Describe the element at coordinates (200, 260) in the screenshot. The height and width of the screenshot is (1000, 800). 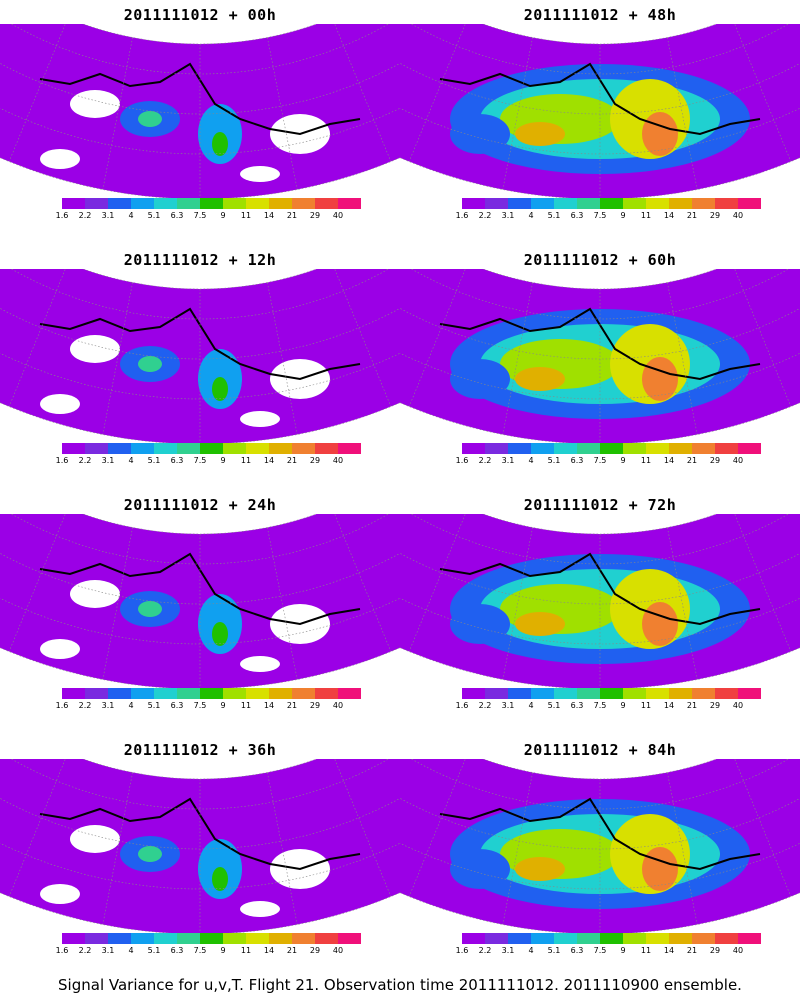
I see `panel-title: 2011111012 + 12h` at that location.